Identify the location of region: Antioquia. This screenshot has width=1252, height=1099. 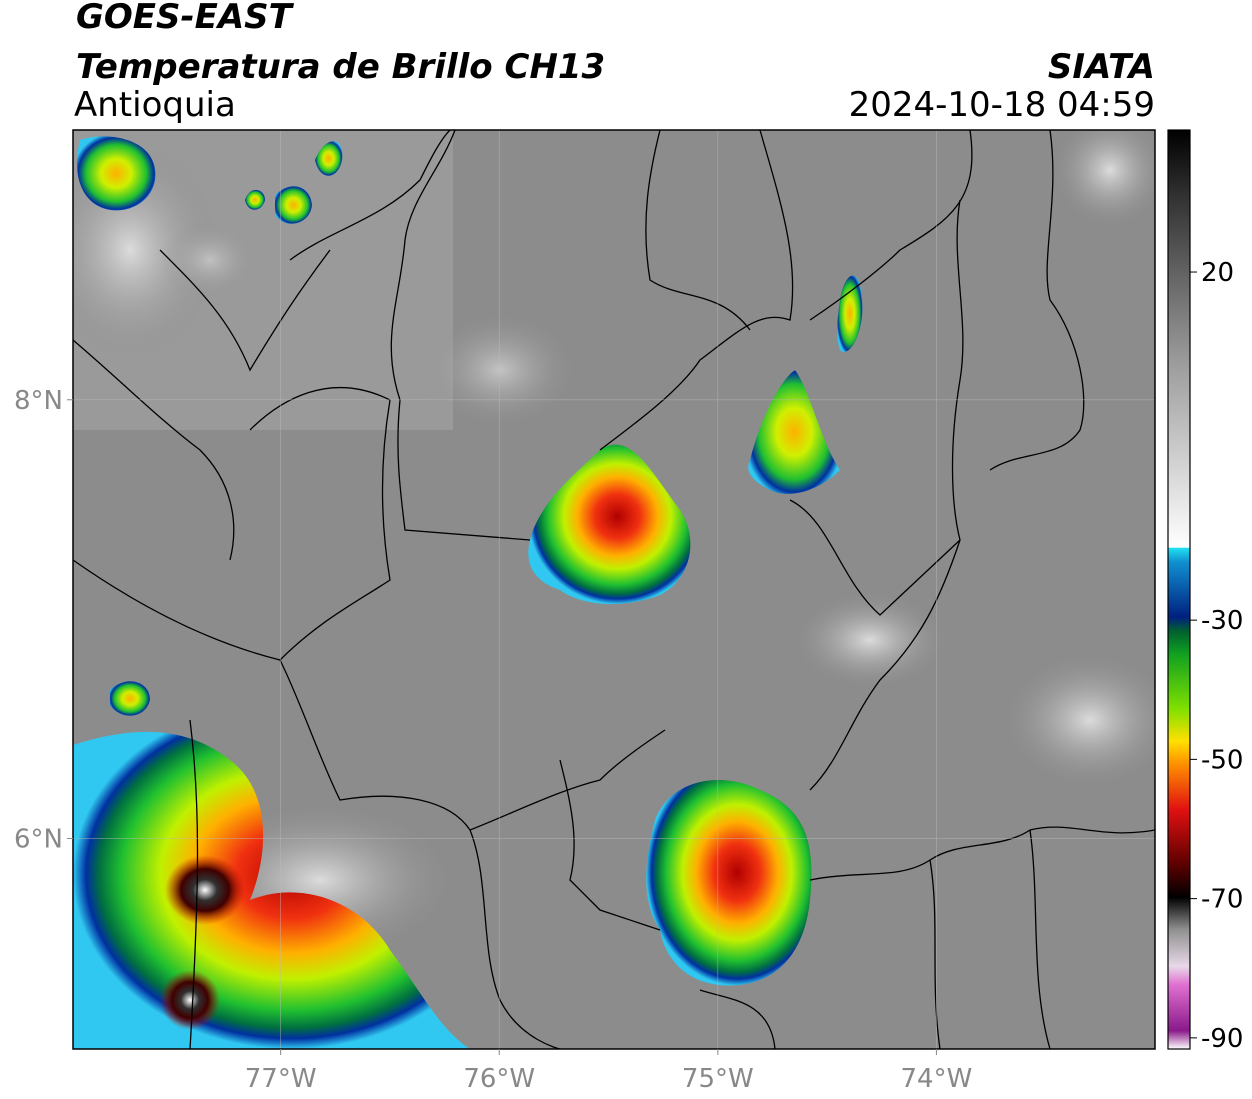
(155, 105).